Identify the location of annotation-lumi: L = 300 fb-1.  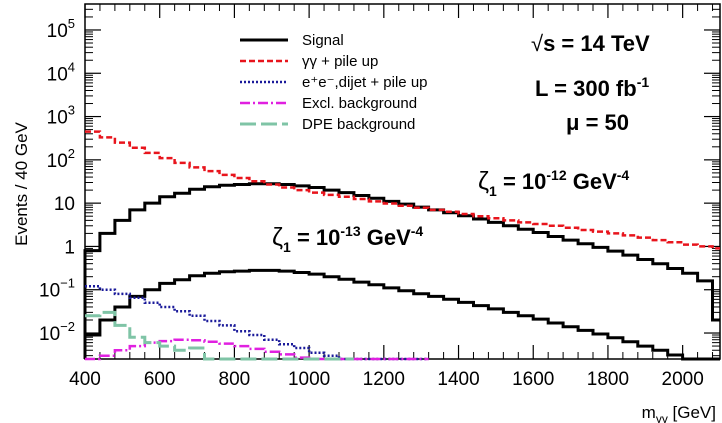
(592, 87).